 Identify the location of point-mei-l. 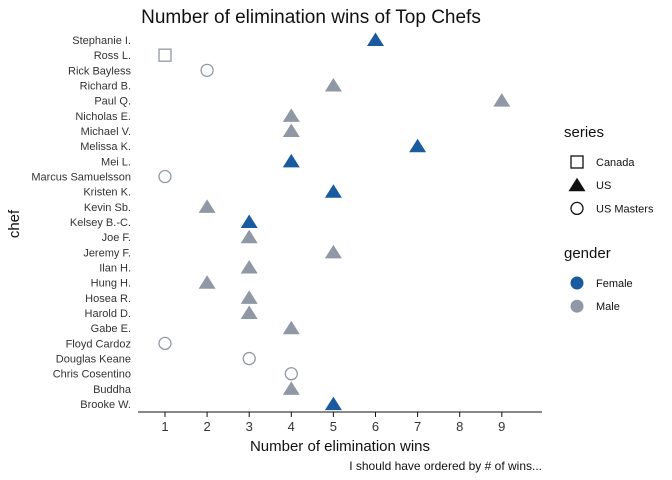
(291, 160).